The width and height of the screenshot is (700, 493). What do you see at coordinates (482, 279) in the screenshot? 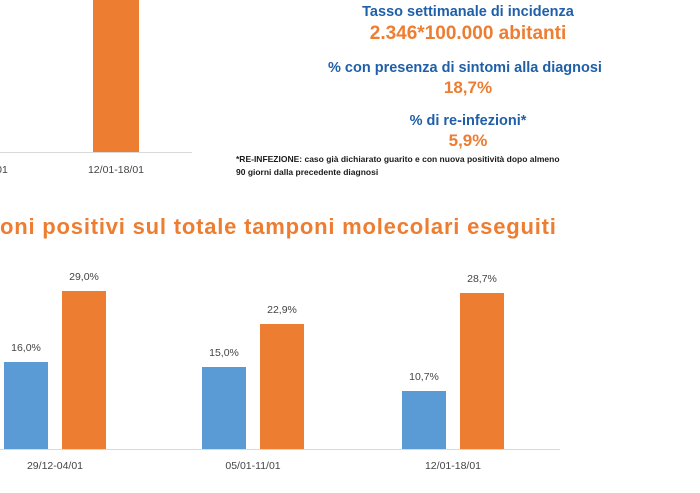
I see `data-label-orange-3: 28,7%` at bounding box center [482, 279].